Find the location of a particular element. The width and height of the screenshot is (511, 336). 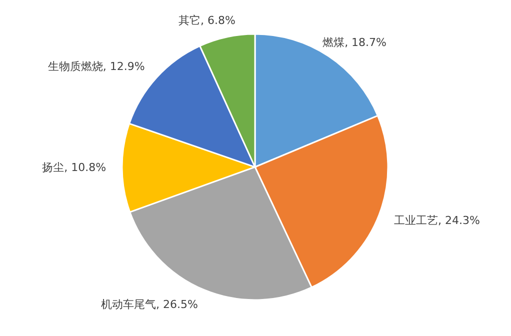

slice-label: 扬尘, 10.8% is located at coordinates (74, 167).